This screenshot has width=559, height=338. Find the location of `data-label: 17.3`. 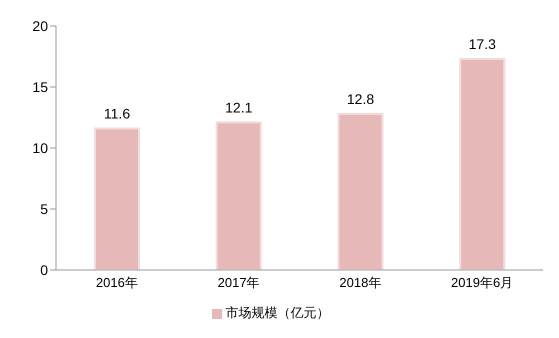

data-label: 17.3 is located at coordinates (482, 44).